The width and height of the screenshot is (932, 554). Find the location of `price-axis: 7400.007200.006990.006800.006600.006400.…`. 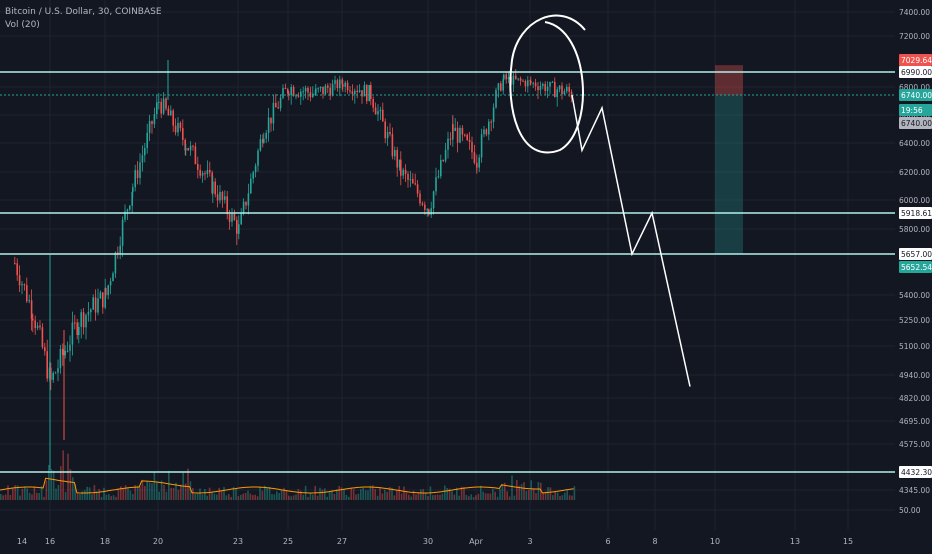

price-axis: 7400.007200.006990.006800.006600.006400.… is located at coordinates (913, 275).